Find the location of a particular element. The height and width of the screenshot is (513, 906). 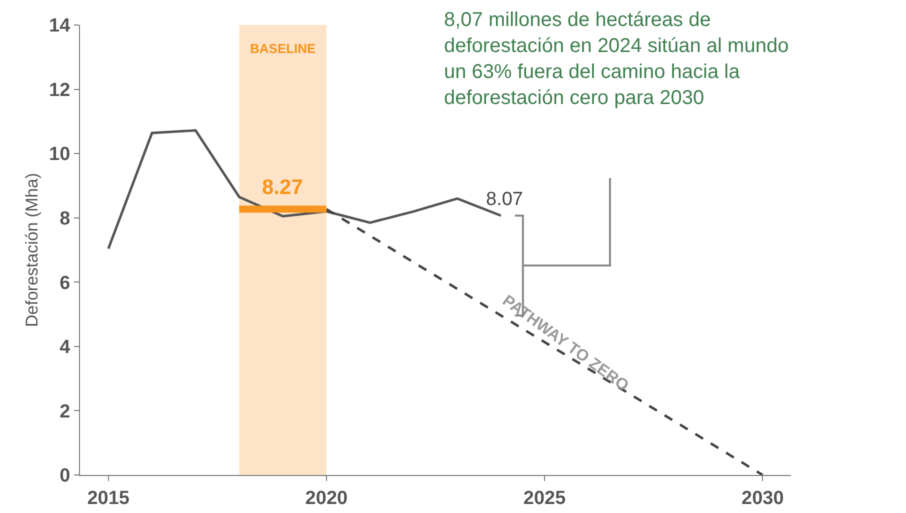

band-label: BASELINE is located at coordinates (283, 48).